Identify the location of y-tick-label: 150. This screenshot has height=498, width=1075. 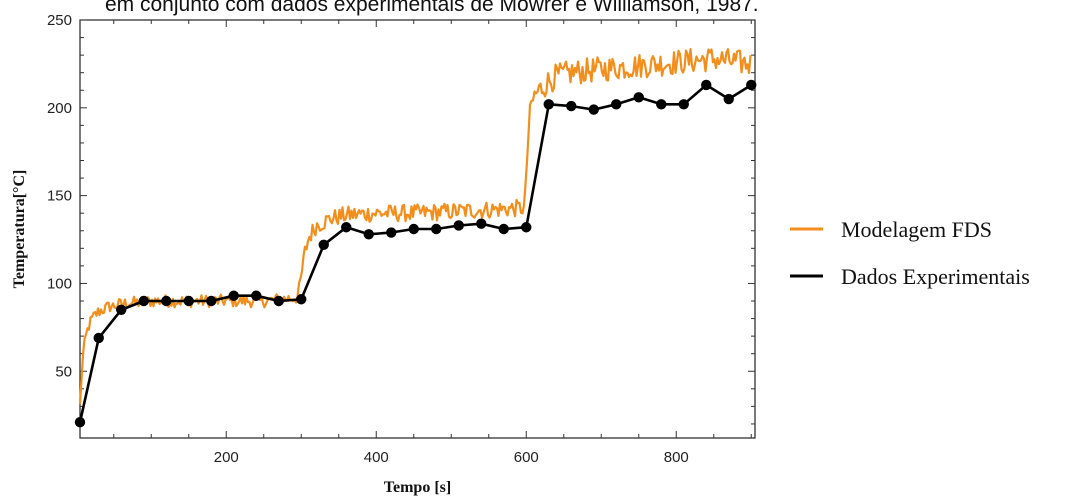
(59, 196).